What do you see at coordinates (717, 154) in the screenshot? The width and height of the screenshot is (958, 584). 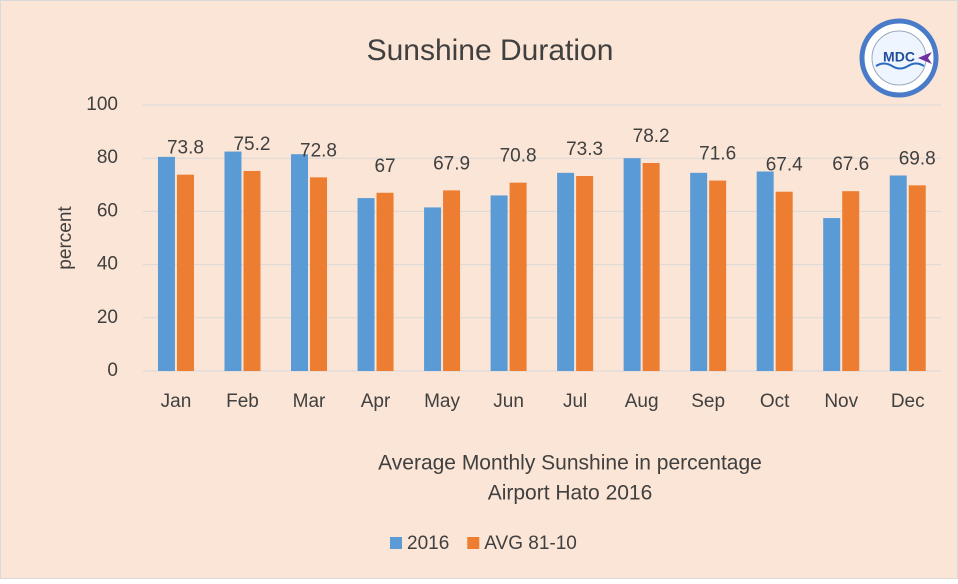 I see `data-label: 71.6` at bounding box center [717, 154].